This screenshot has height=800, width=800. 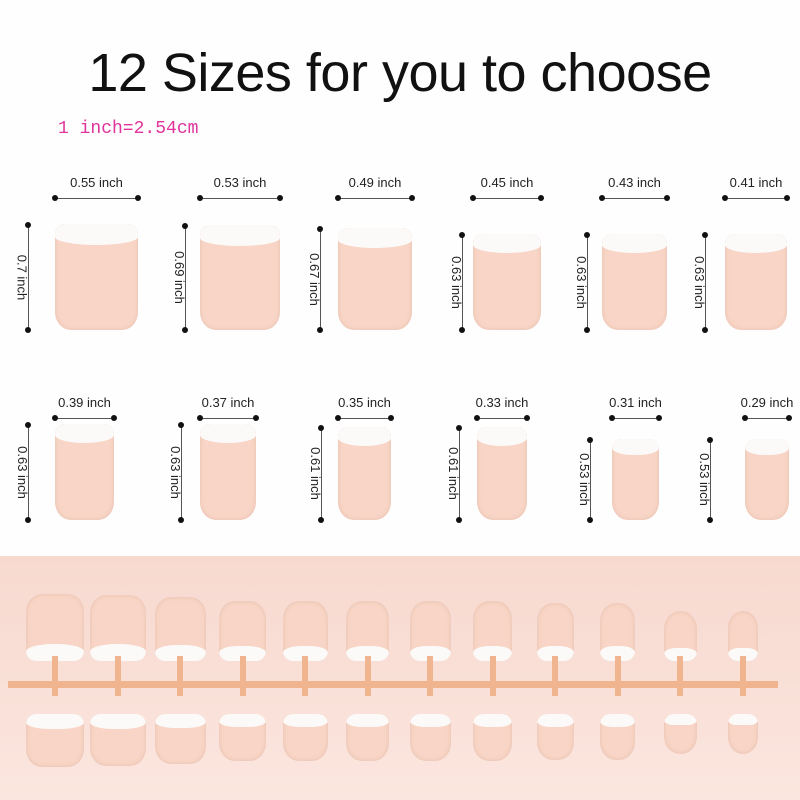 What do you see at coordinates (767, 402) in the screenshot?
I see `width-label: 0.29 inch` at bounding box center [767, 402].